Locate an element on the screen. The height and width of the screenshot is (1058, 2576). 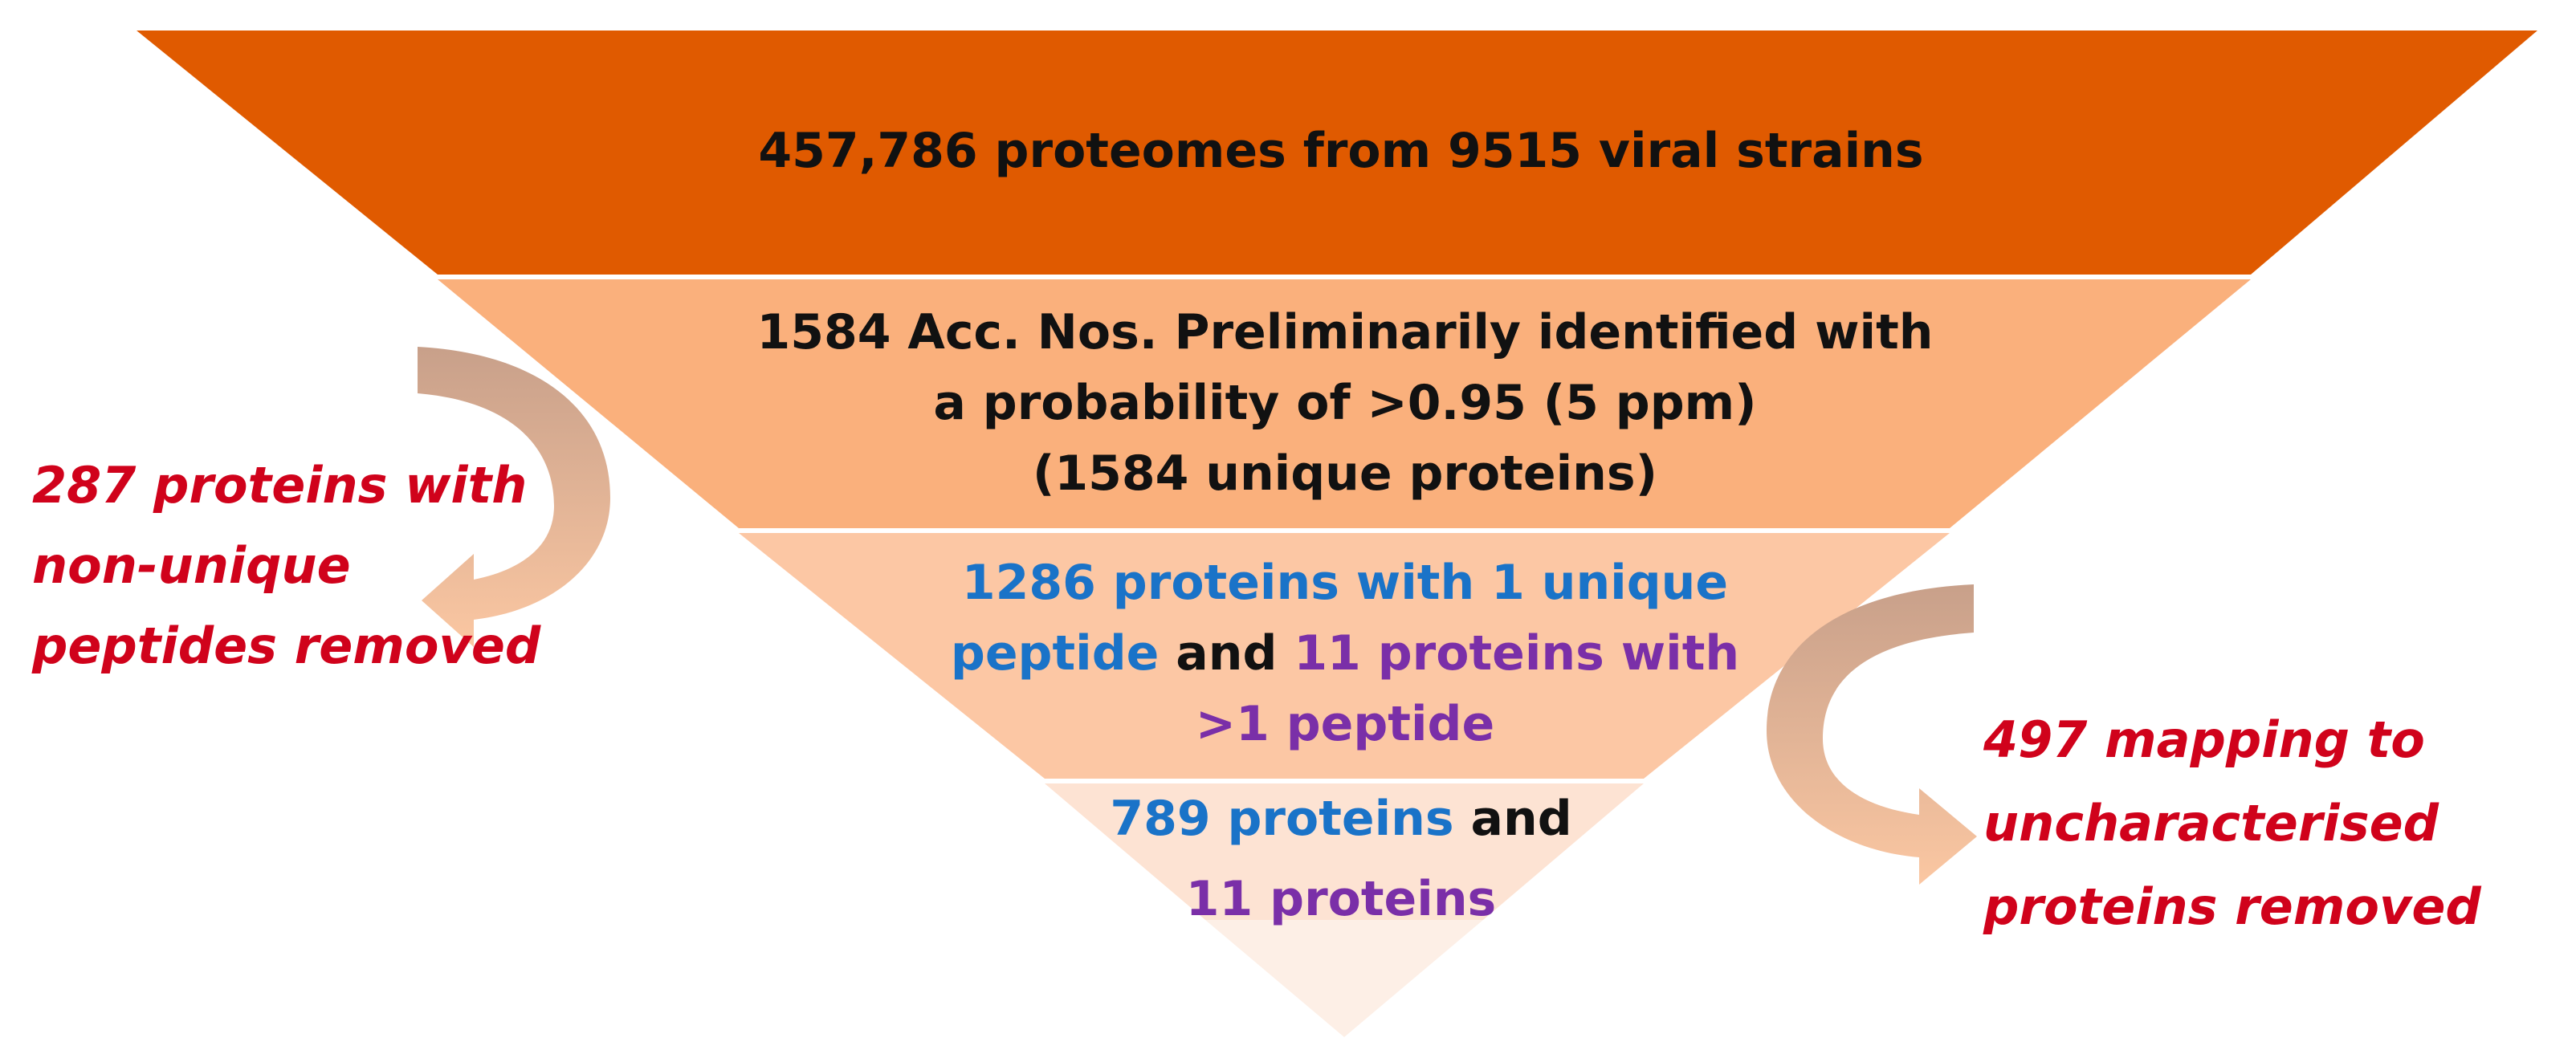
tier3-line3: >1 peptide is located at coordinates (1345, 724).